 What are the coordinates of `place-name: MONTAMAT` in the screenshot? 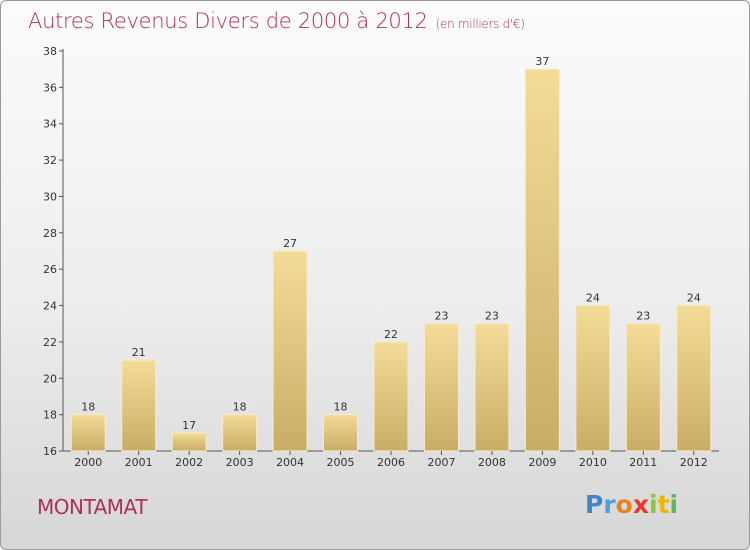 It's located at (92, 507).